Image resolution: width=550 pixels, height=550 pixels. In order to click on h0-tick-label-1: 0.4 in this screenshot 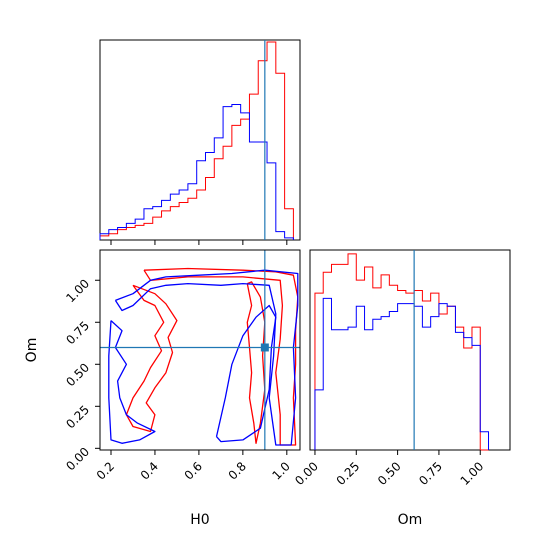, I will do `click(149, 470)`.